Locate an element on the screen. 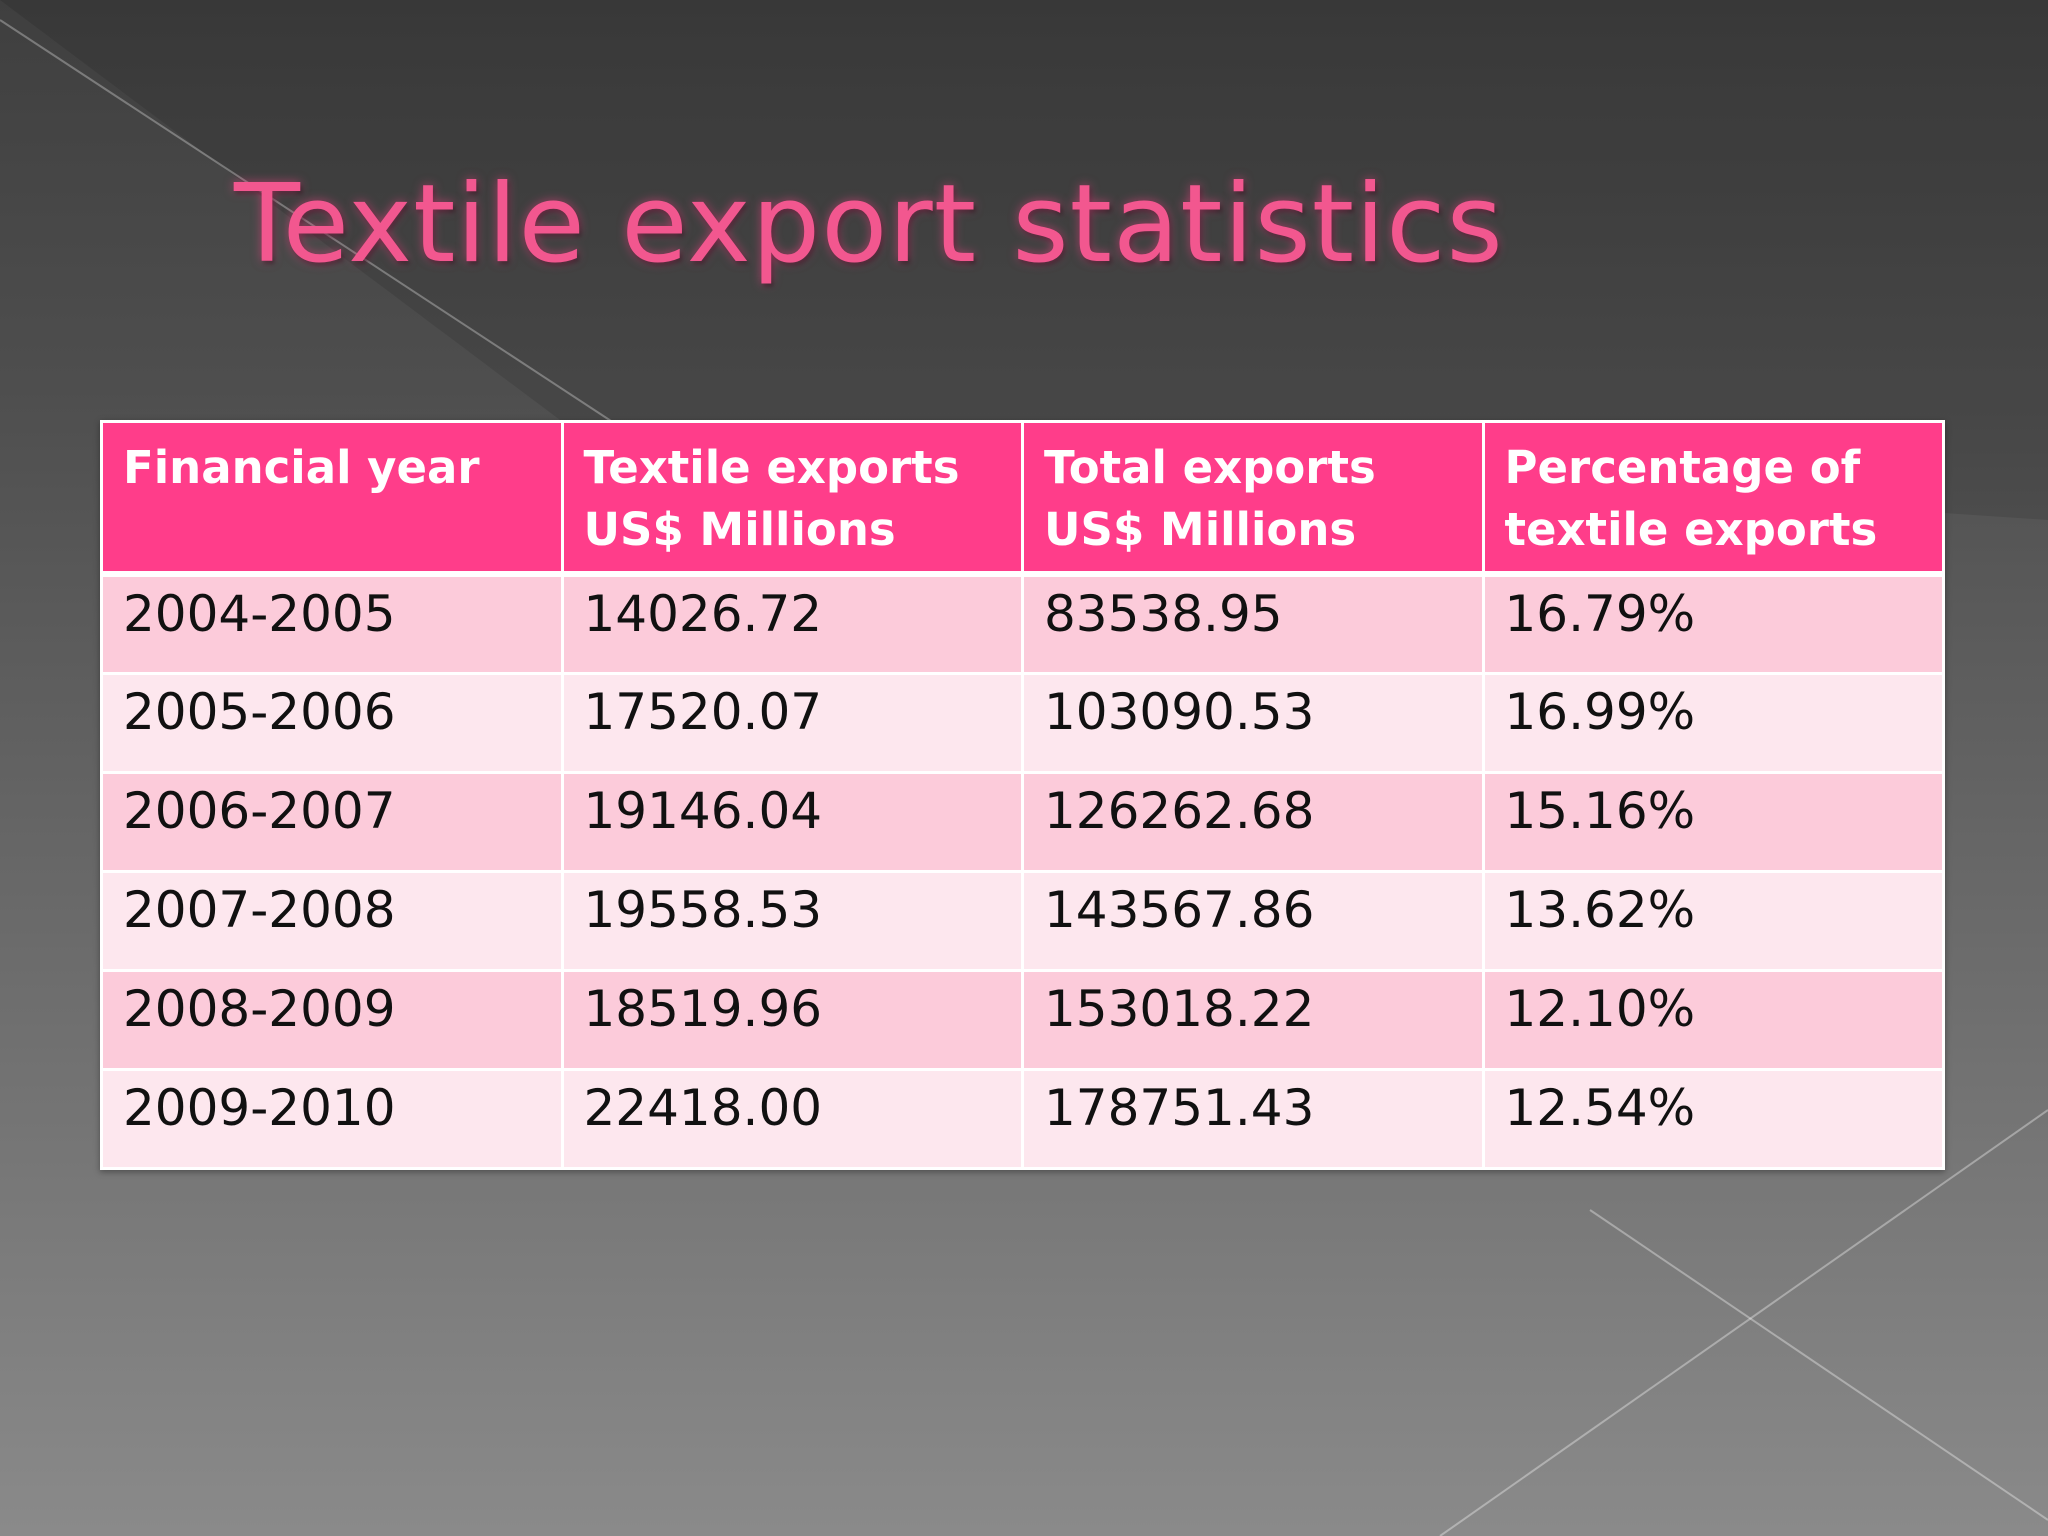 This screenshot has height=1536, width=2048. header-textile-exports: Textile exports US$ Millions is located at coordinates (792, 498).